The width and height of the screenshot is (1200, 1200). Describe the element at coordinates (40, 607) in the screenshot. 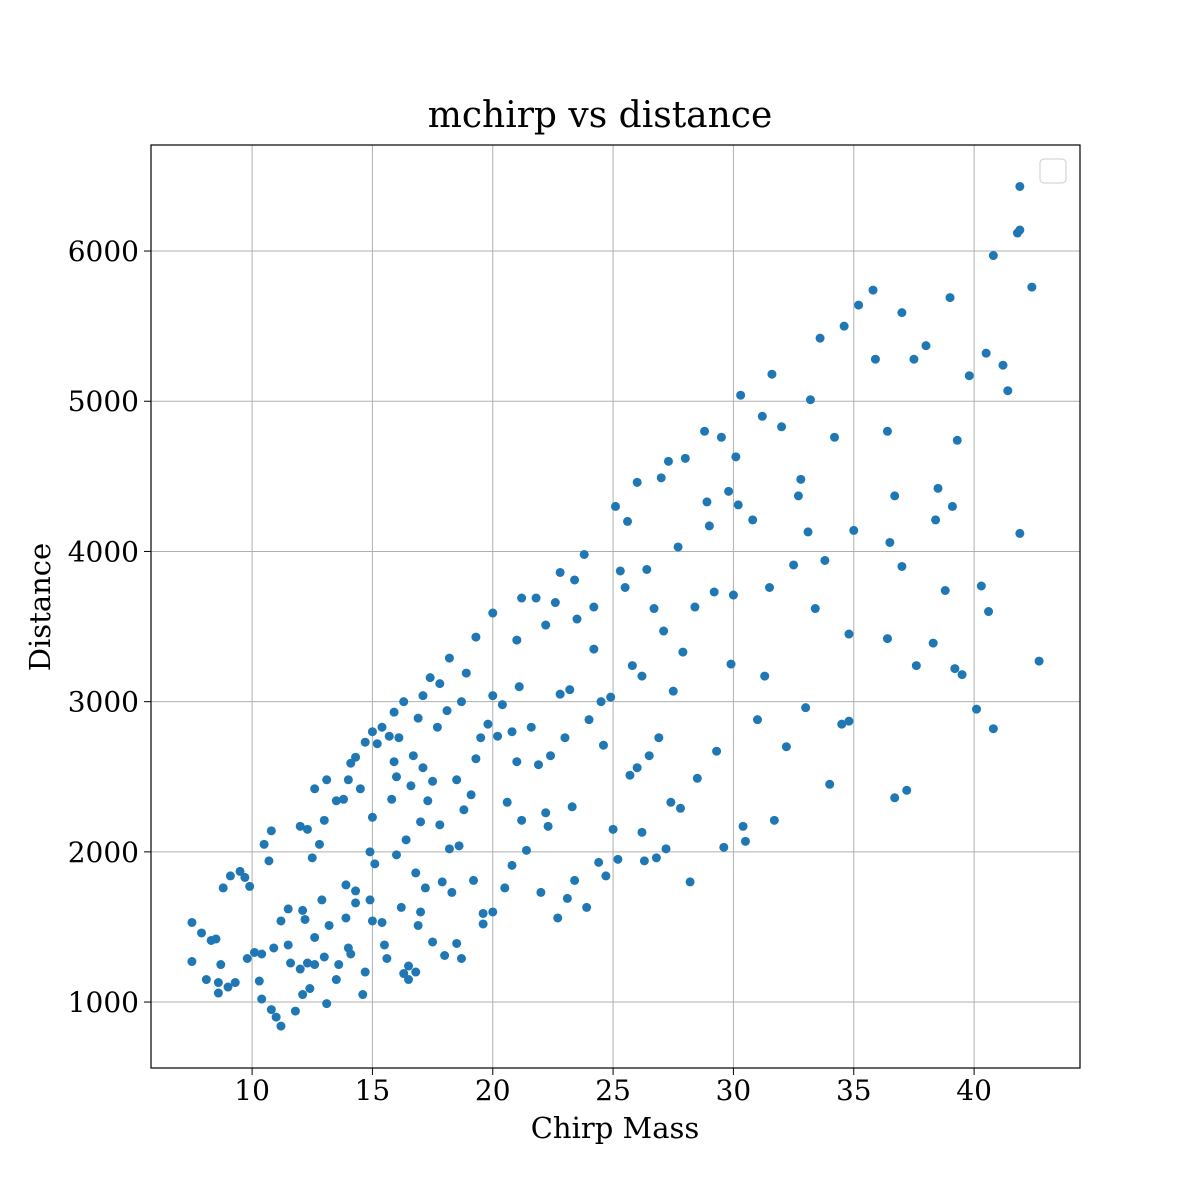

I see `y-axis-label: Distance` at that location.